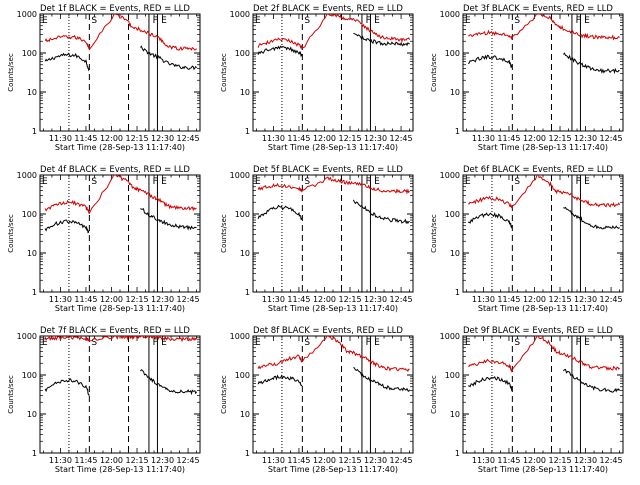  Describe the element at coordinates (115, 9) in the screenshot. I see `panel-title: Det 1f BLACK = Events, RED = LLD` at that location.